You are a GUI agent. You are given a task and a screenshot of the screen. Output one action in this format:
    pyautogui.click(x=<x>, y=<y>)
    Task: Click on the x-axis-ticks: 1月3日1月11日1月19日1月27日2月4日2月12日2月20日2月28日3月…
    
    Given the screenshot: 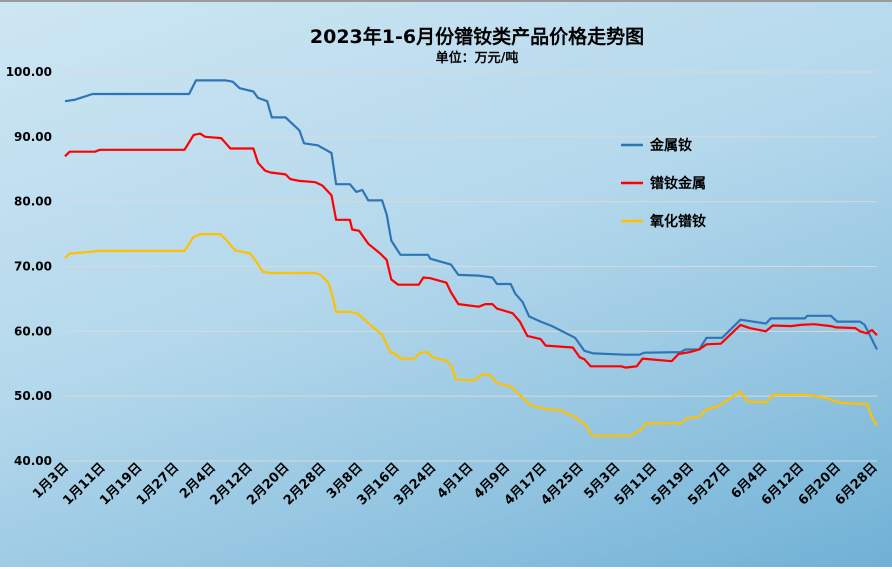 What is the action you would take?
    pyautogui.click(x=455, y=484)
    